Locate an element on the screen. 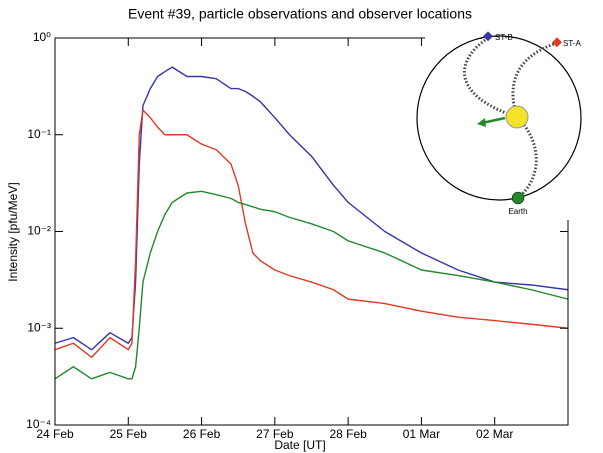 The height and width of the screenshot is (453, 603). spiral-st-b is located at coordinates (490, 77).